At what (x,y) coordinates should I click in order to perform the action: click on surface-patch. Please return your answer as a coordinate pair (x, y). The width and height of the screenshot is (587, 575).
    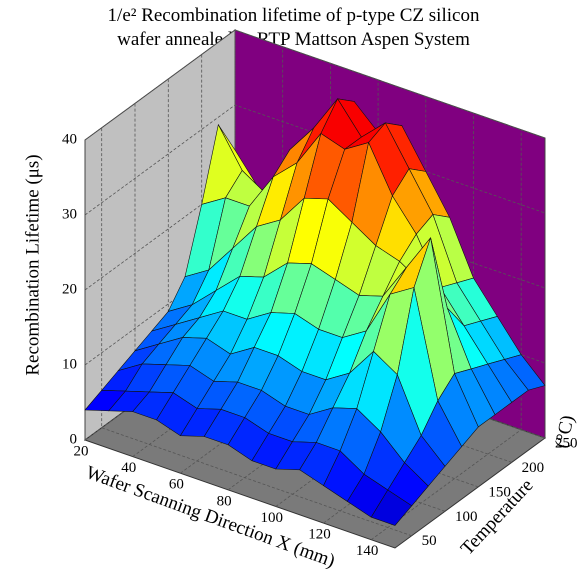
    Looking at the image, I should click on (391, 507).